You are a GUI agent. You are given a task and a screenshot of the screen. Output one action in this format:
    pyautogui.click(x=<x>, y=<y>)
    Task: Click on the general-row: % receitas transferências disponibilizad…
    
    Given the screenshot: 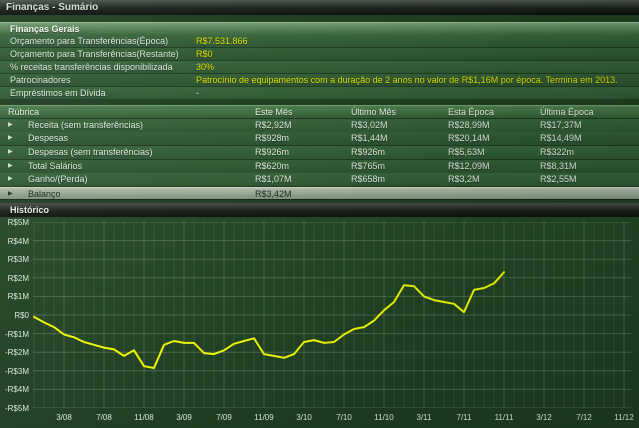 What is the action you would take?
    pyautogui.click(x=319, y=67)
    